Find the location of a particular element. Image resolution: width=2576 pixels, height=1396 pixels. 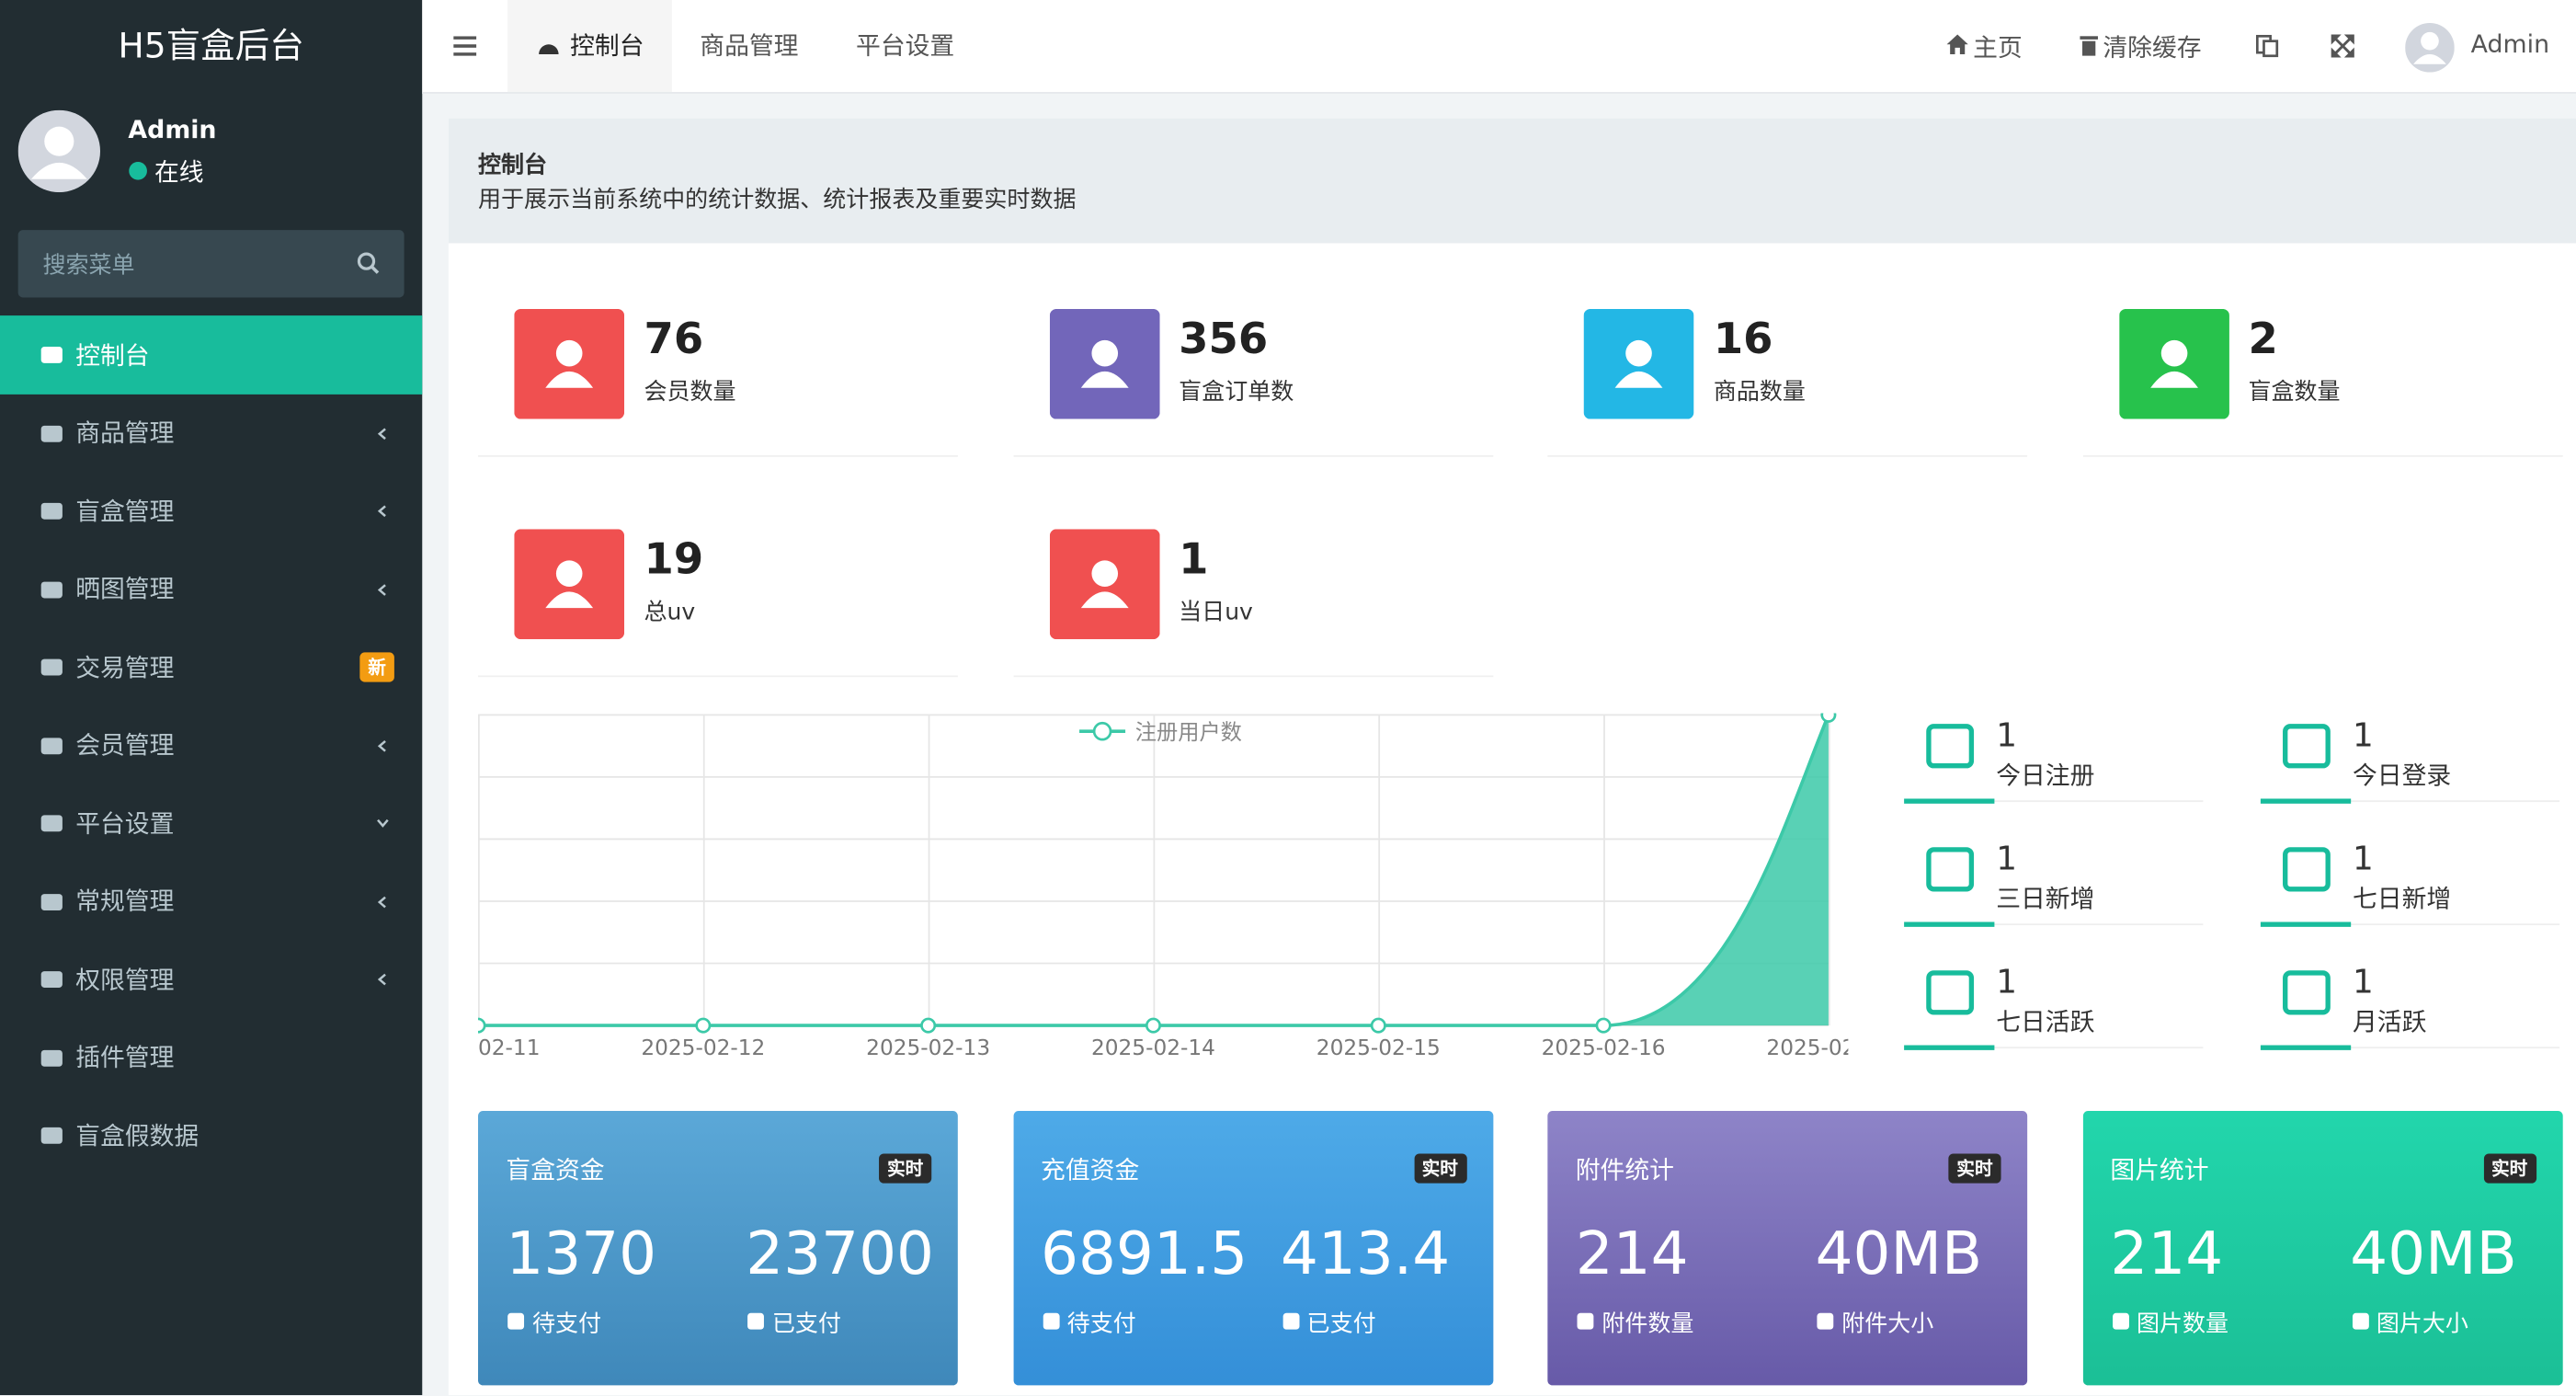

card-label: 已支付 is located at coordinates (806, 1324).